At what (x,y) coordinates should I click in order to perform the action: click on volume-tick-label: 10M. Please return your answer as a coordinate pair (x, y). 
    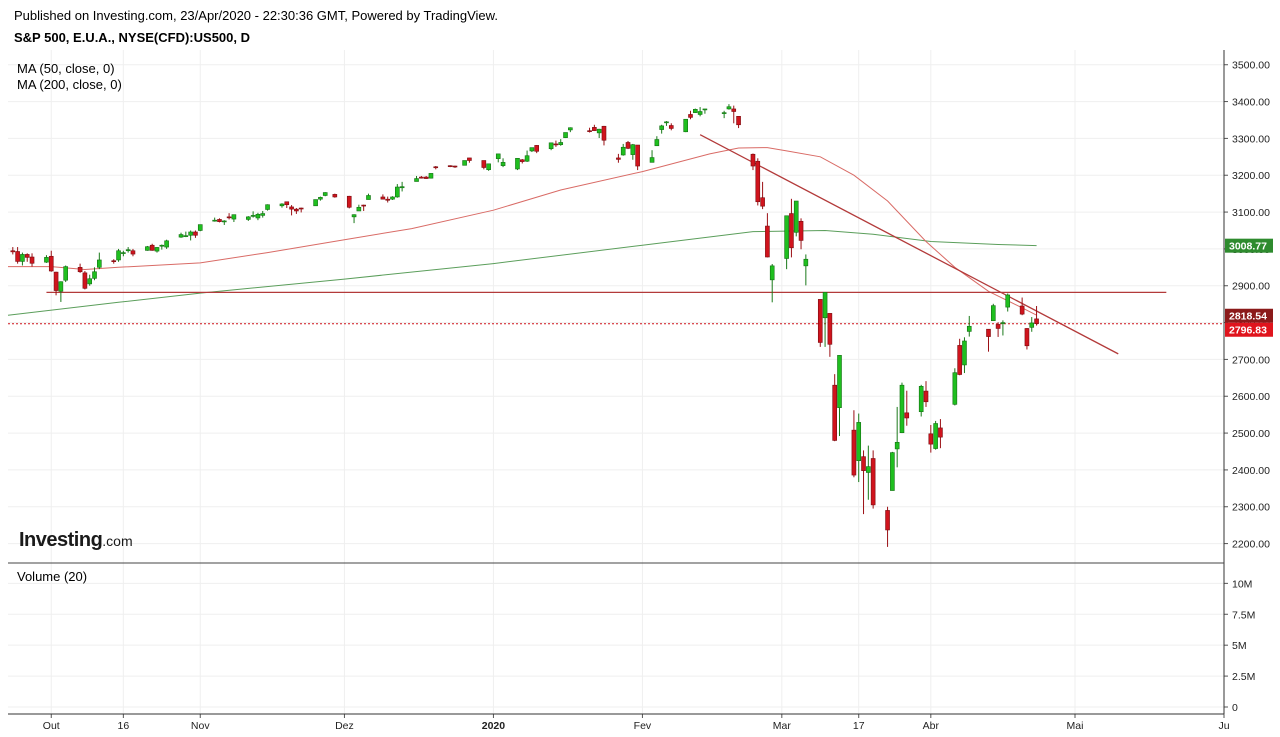
    Looking at the image, I should click on (1242, 584).